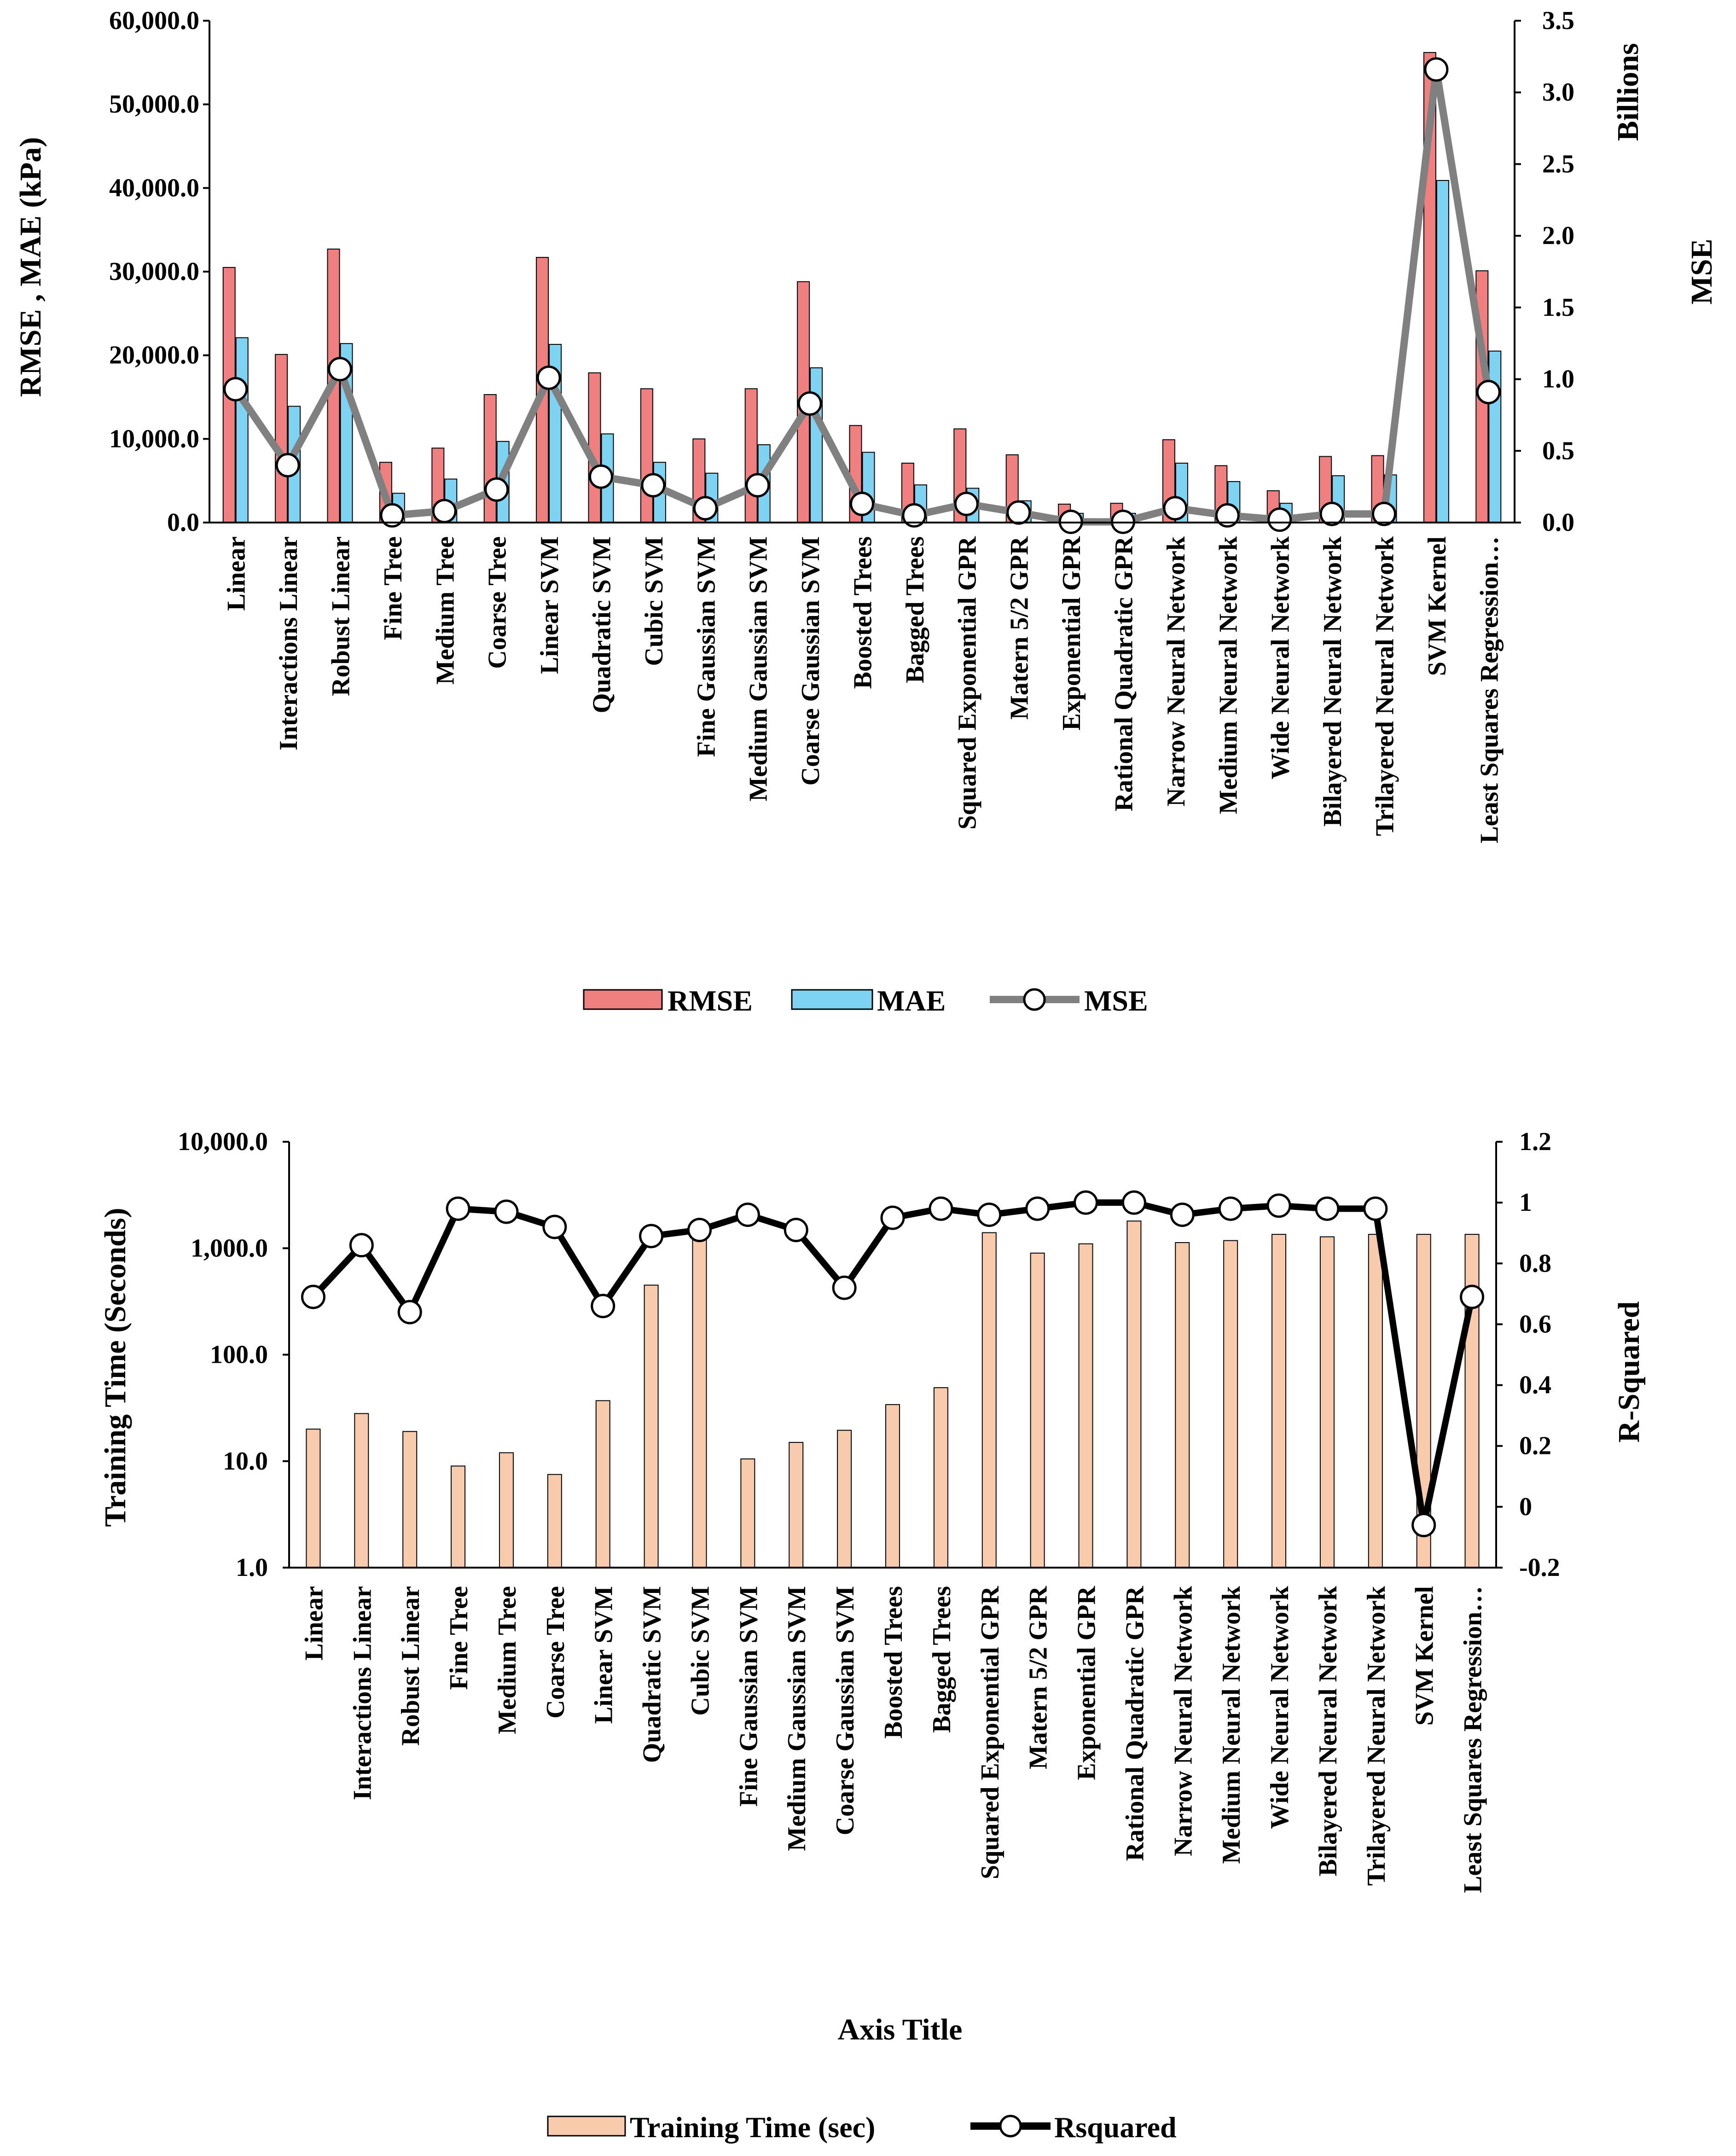 The width and height of the screenshot is (1736, 2156). I want to click on c2-category-label-medium-neural-network: Medium Neural Network, so click(1231, 1725).